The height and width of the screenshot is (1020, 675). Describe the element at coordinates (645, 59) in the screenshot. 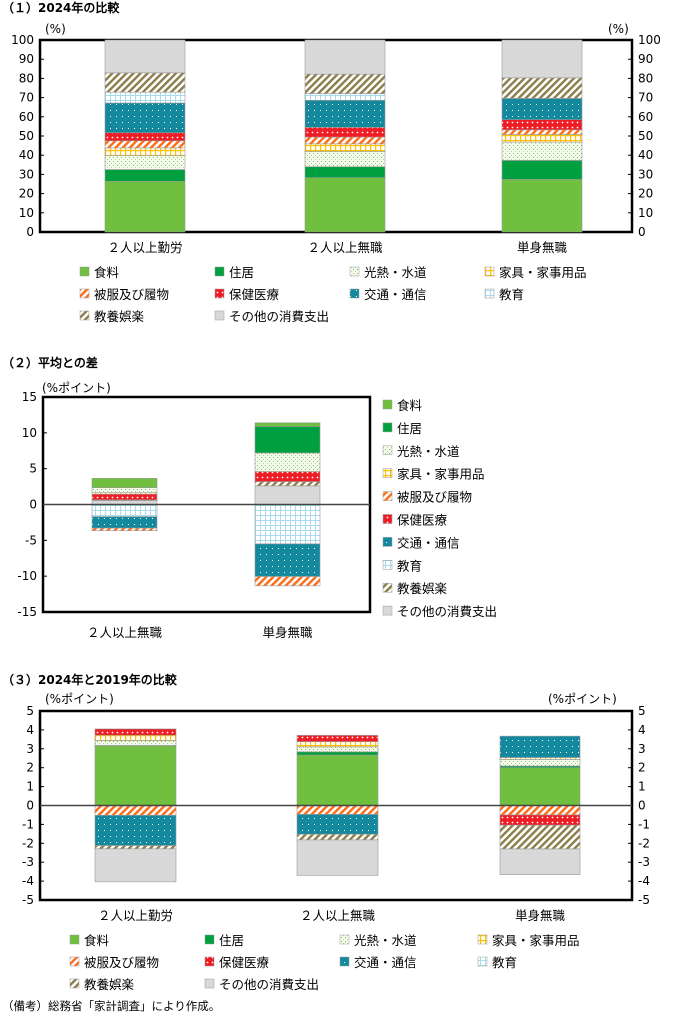

I see `y-tick-label-right: 90` at that location.